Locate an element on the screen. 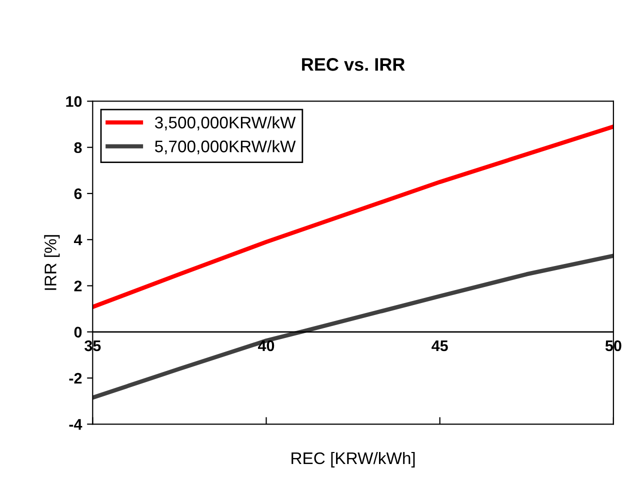 This screenshot has width=639, height=482. y-tick-label: 6 is located at coordinates (78, 194).